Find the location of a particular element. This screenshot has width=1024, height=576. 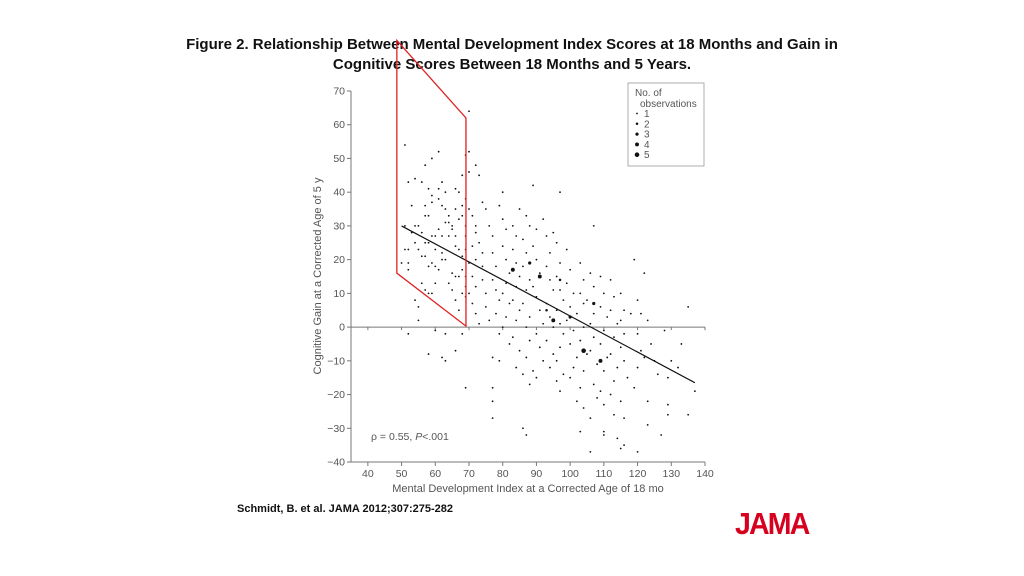

x-tick-label: 40 is located at coordinates (368, 474).